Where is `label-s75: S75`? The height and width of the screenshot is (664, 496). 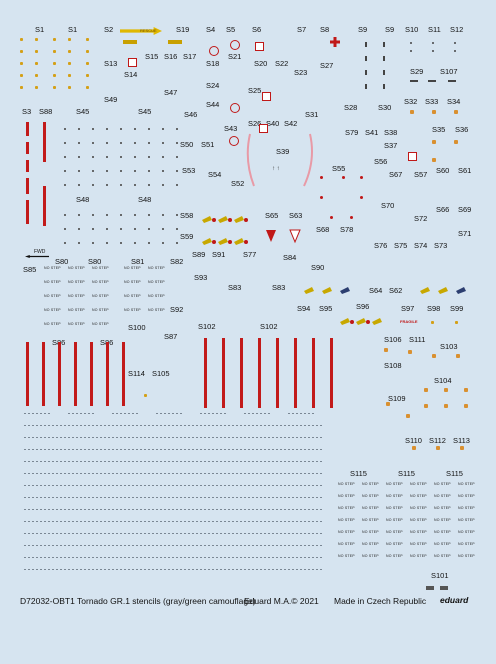
label-s75: S75 is located at coordinates (401, 245).